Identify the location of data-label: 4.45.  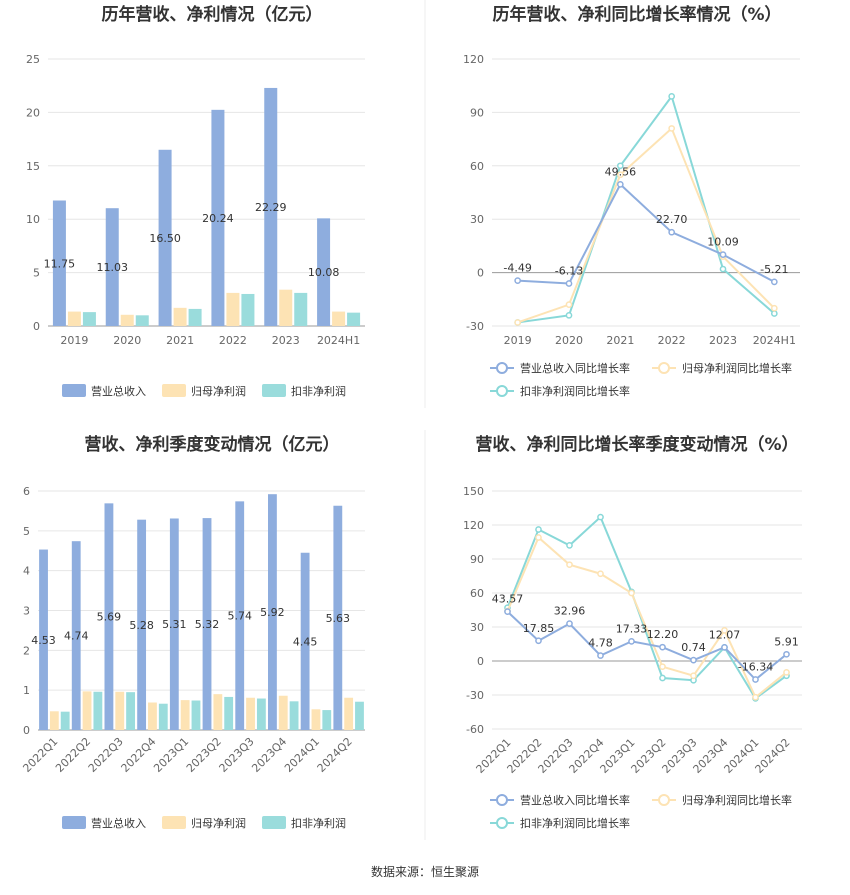
(305, 641).